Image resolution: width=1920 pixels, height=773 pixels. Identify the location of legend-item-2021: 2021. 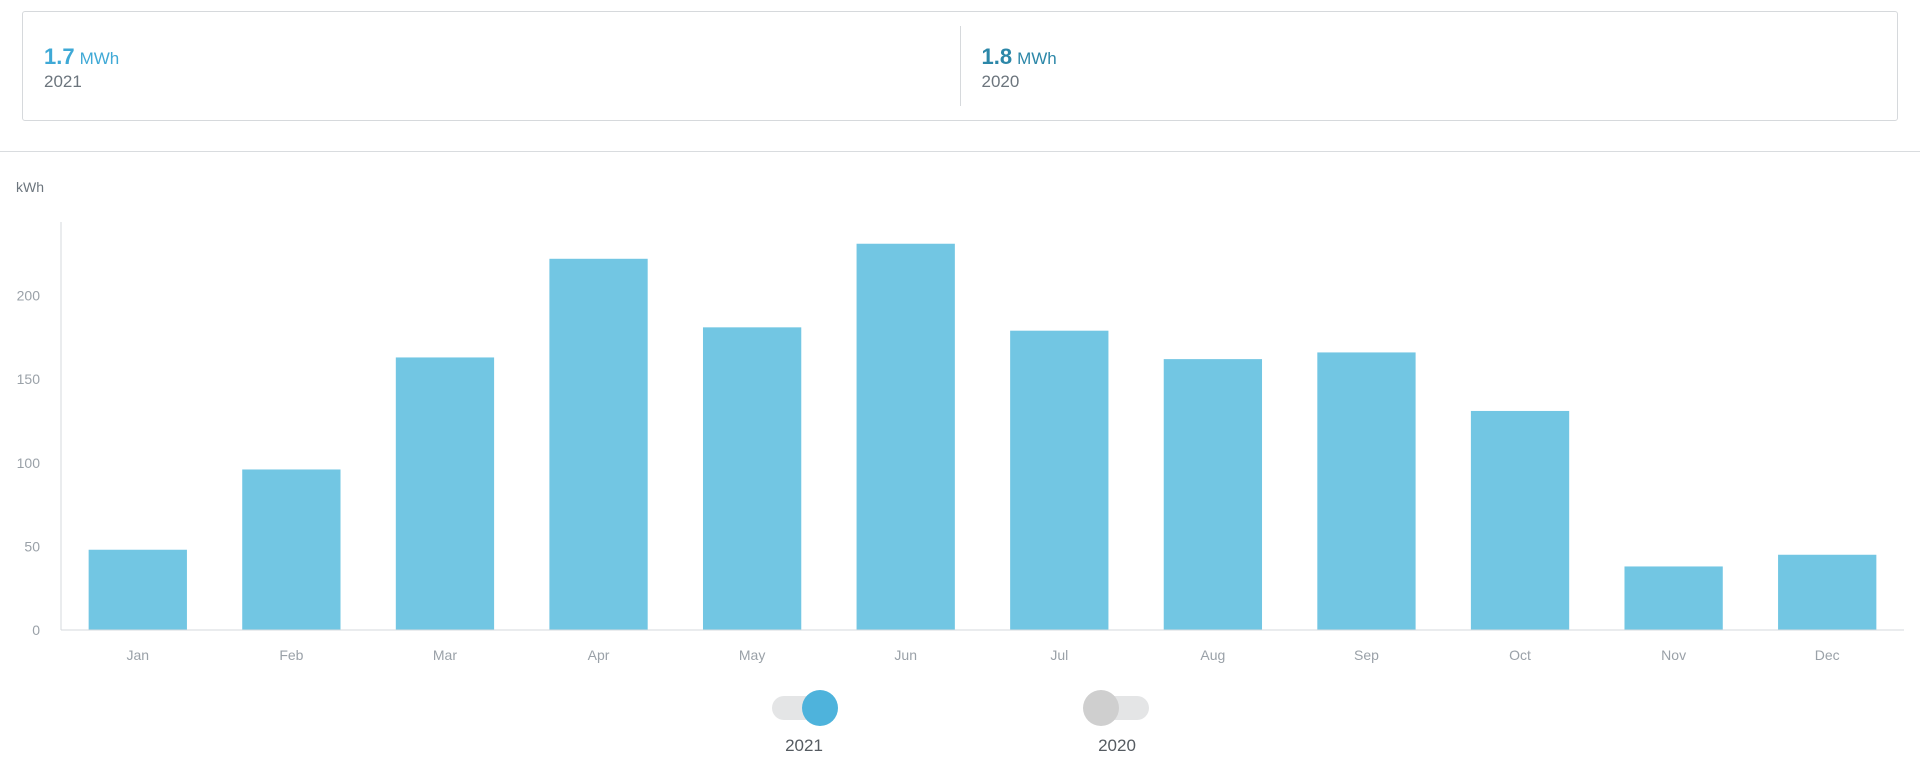
(804, 723).